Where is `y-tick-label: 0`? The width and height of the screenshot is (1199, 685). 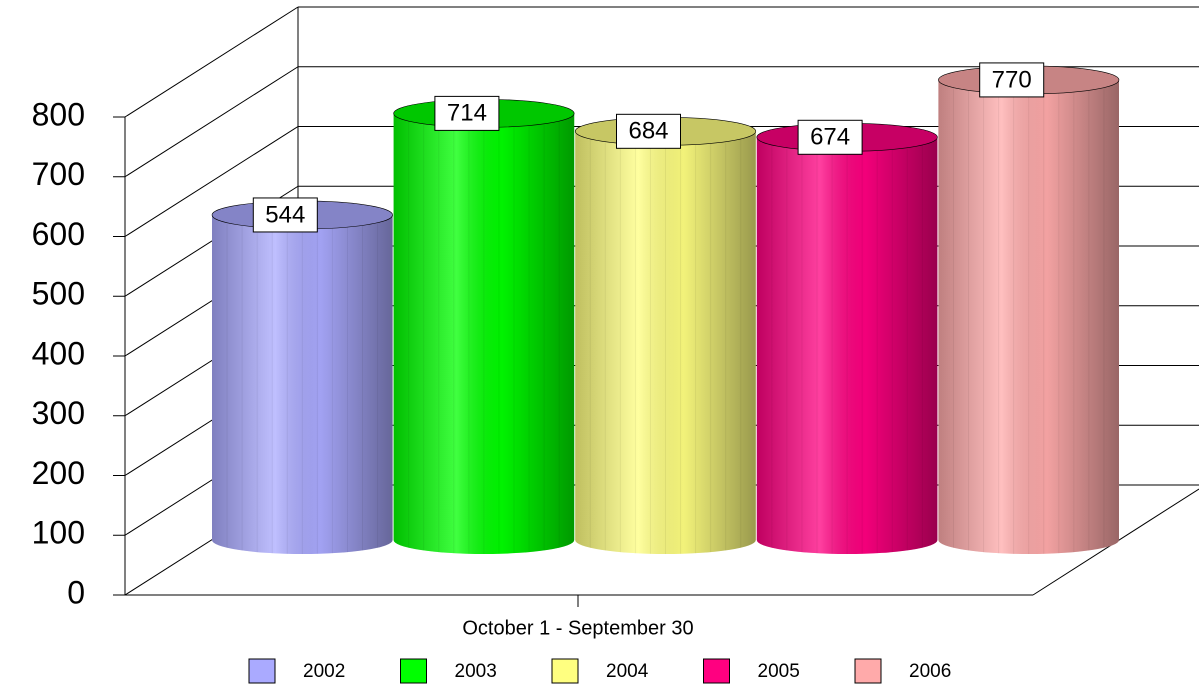
y-tick-label: 0 is located at coordinates (76, 592).